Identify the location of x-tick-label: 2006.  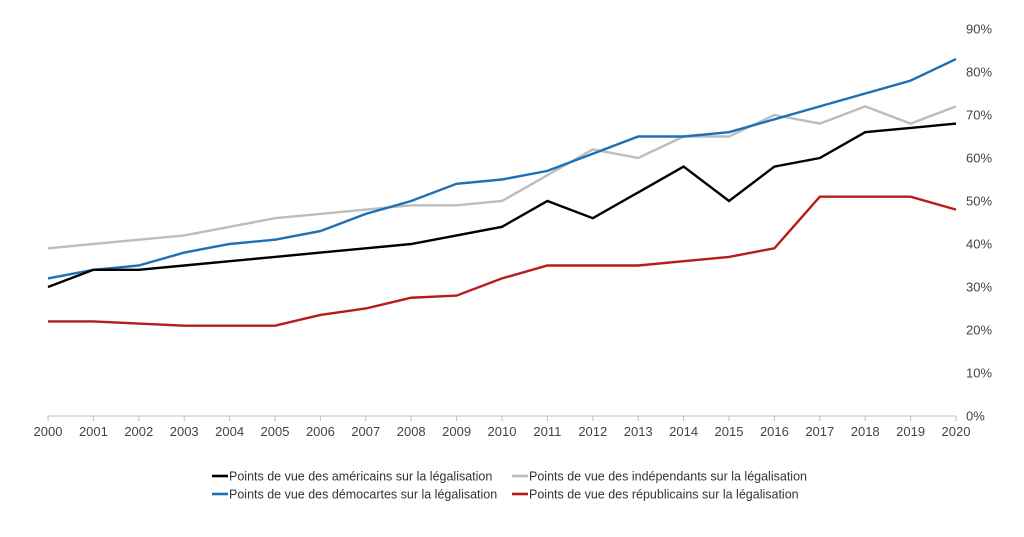
(320, 431).